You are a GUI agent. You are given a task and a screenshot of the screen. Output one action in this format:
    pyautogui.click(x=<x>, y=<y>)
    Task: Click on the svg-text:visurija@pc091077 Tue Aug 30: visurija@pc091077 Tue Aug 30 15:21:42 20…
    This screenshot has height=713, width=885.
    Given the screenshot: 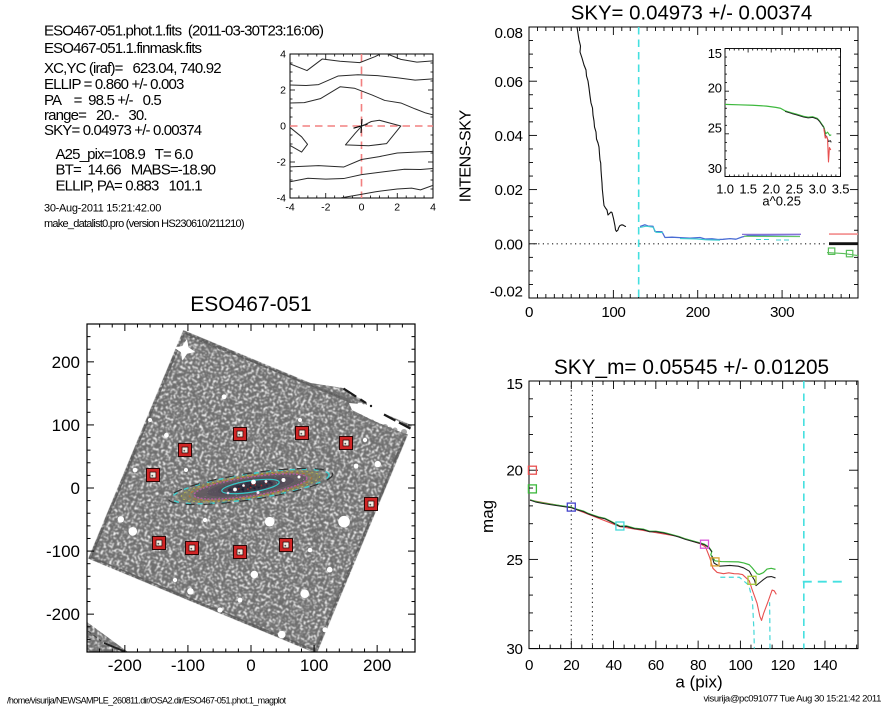 What is the action you would take?
    pyautogui.click(x=792, y=699)
    